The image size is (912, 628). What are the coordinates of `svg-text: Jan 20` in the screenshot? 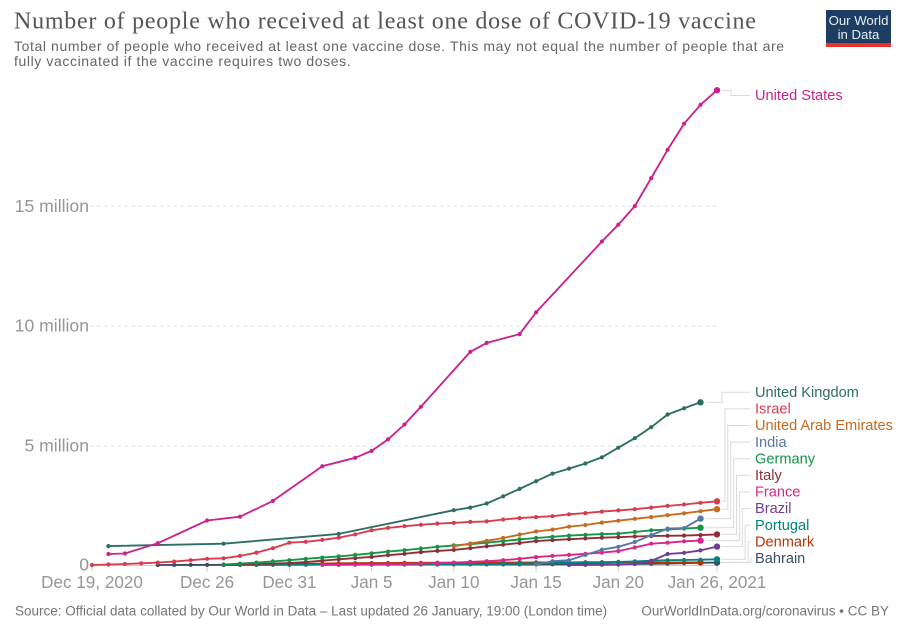 It's located at (618, 582).